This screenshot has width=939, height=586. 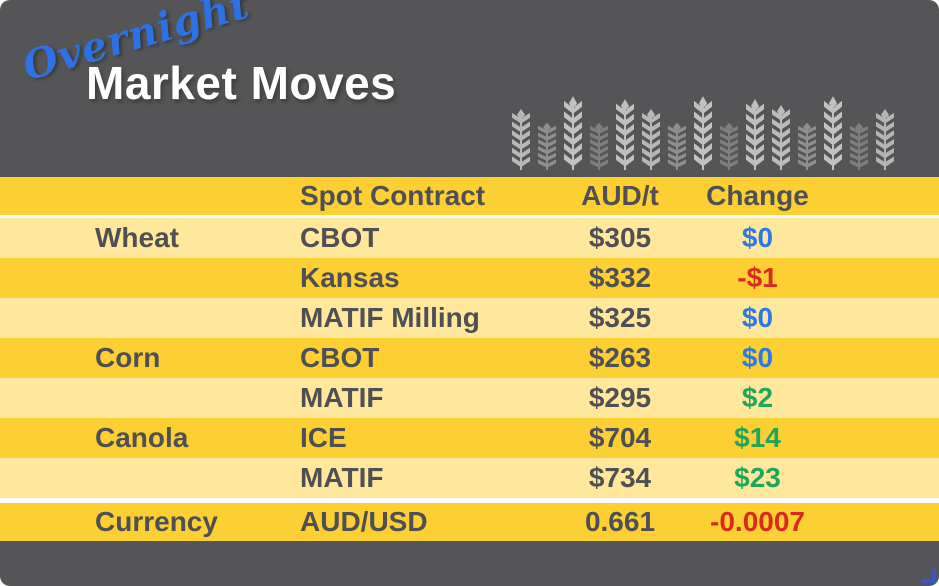 What do you see at coordinates (620, 277) in the screenshot?
I see `price-cell: $332` at bounding box center [620, 277].